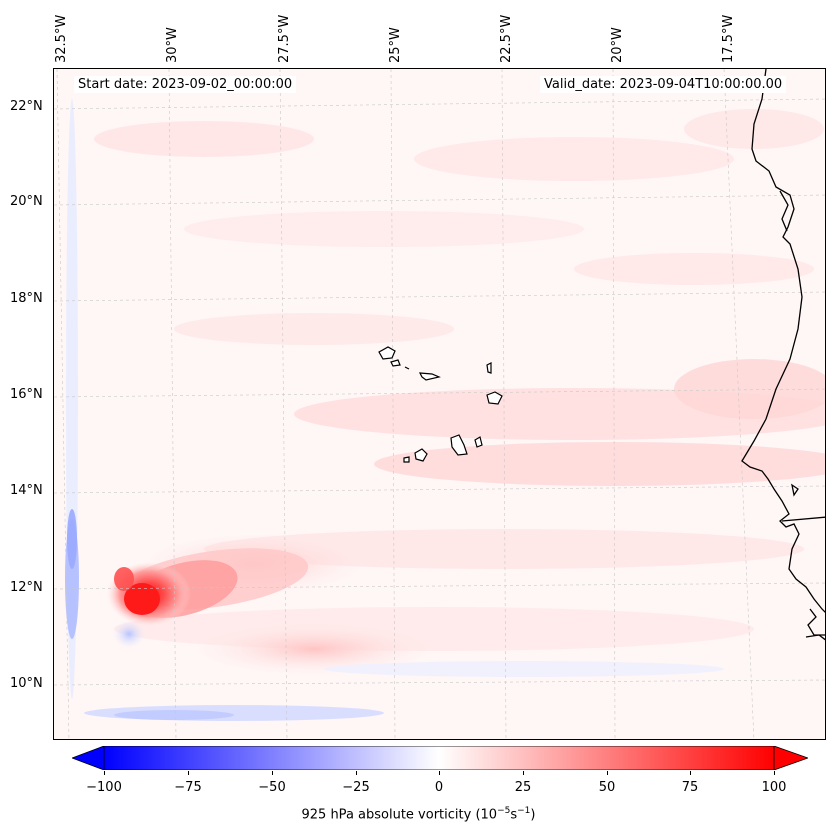 The image size is (837, 839). What do you see at coordinates (489, 368) in the screenshot?
I see `island-sal` at bounding box center [489, 368].